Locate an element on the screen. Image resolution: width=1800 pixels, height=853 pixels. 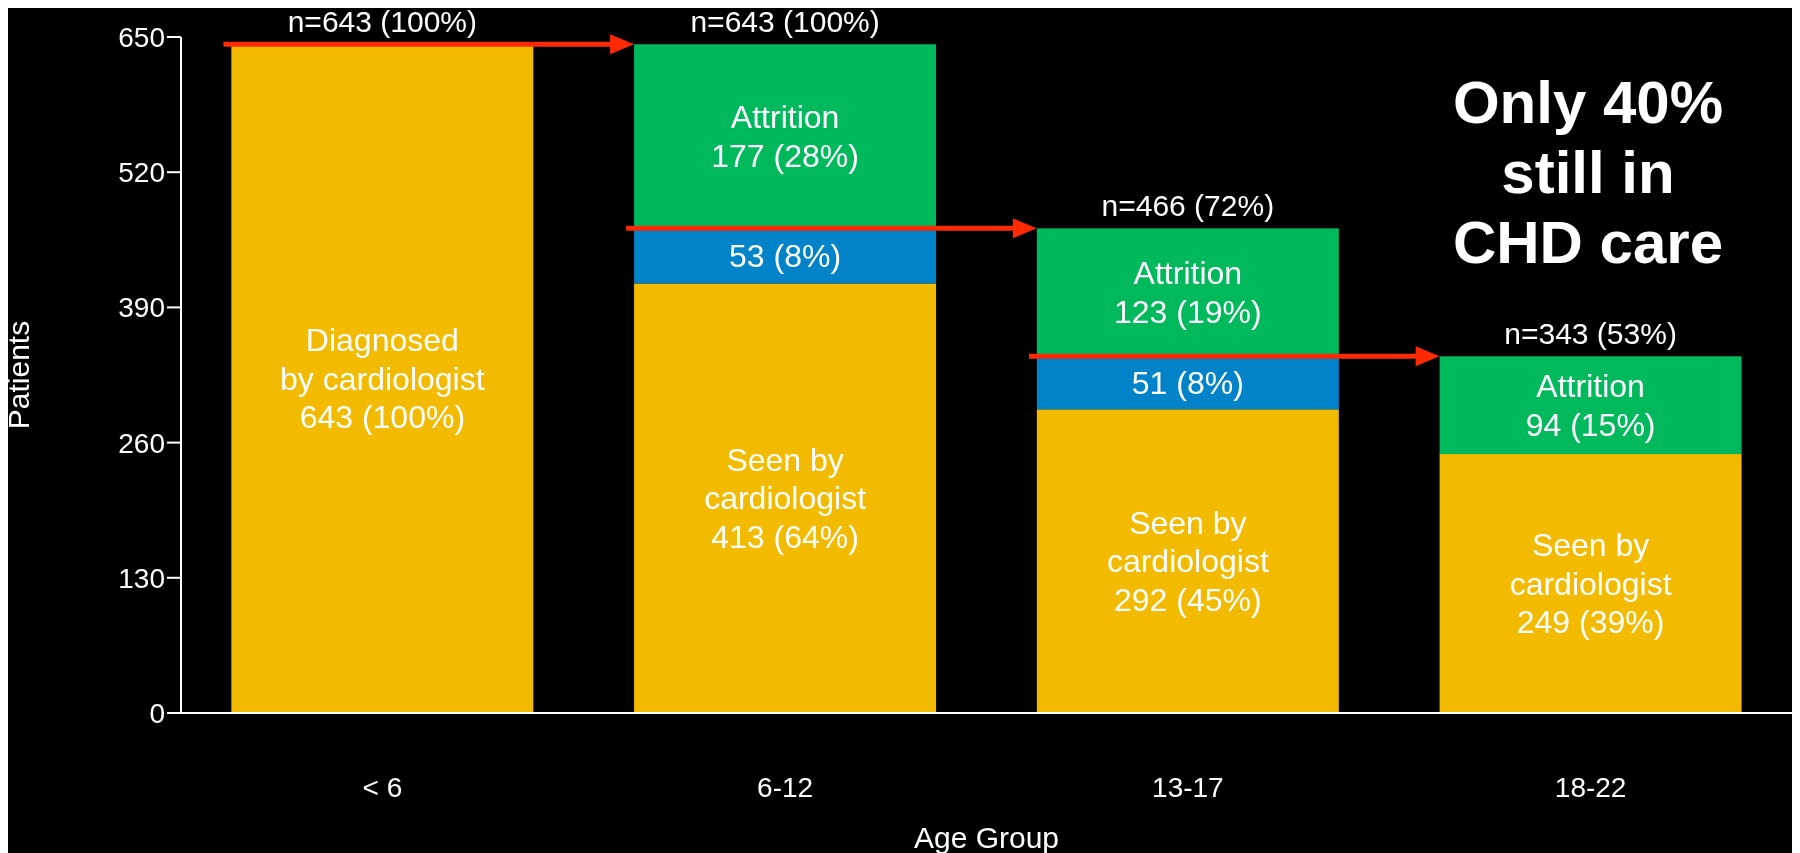
data-label: Seen by cardiologist 249 (39%) is located at coordinates (1590, 584).